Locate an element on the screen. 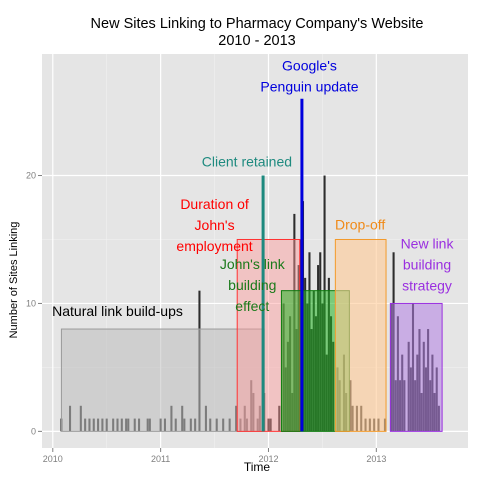  new-link-building-region is located at coordinates (416, 367).